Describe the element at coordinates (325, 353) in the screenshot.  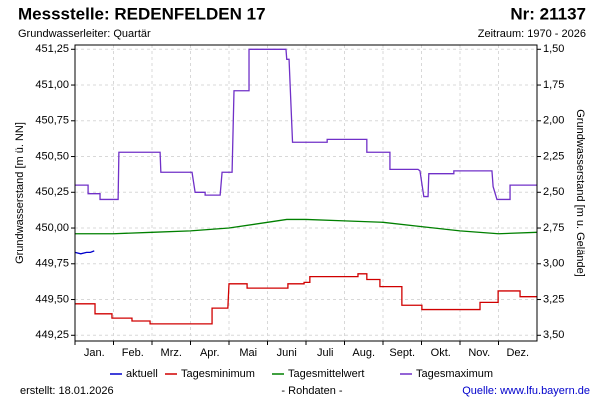
I see `x-tick-label: Juli` at that location.